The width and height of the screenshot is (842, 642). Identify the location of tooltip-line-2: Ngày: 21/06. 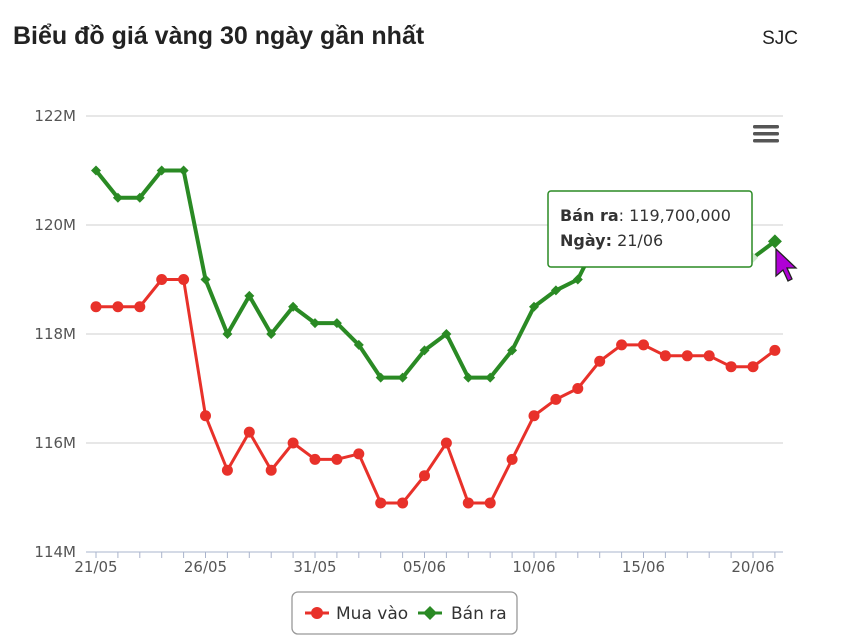
(611, 240).